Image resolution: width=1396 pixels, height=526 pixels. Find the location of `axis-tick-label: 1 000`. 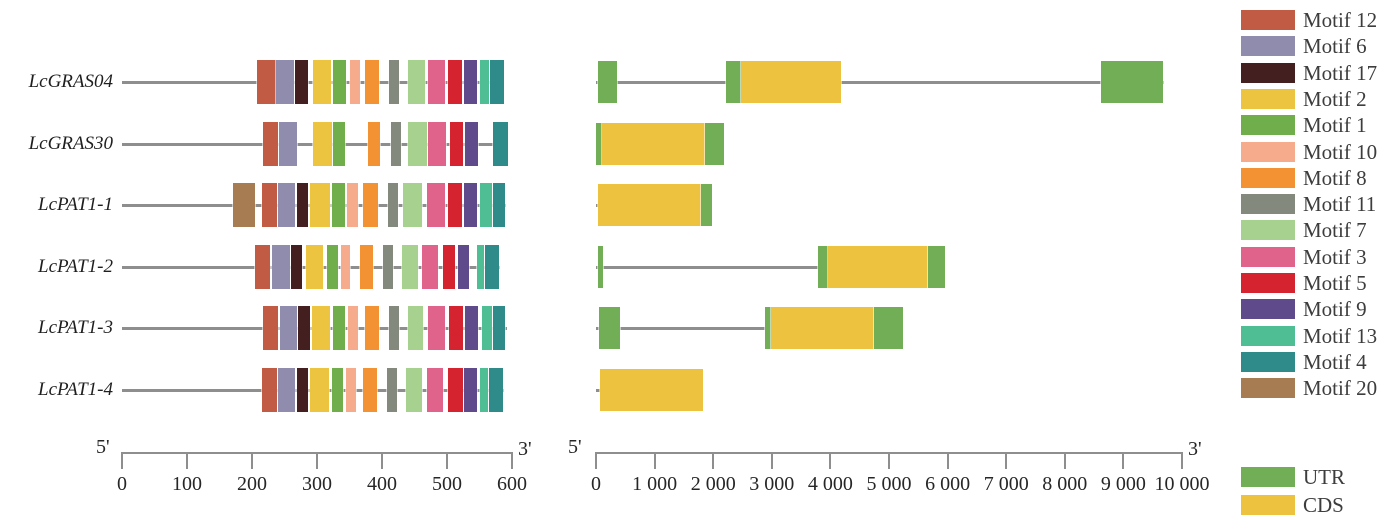

axis-tick-label: 1 000 is located at coordinates (655, 484).